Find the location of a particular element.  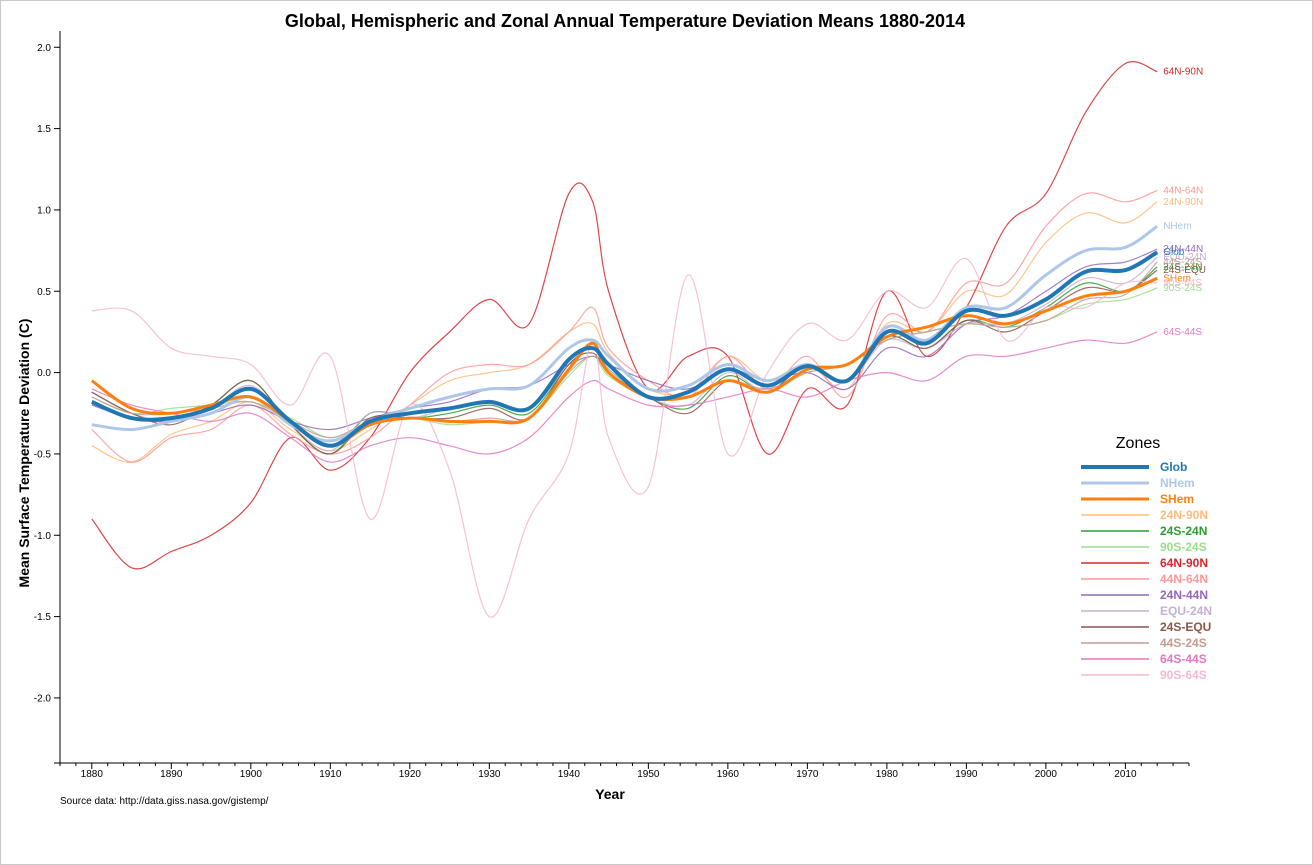

end-label-equ-24n: EQU-24N is located at coordinates (1184, 257).